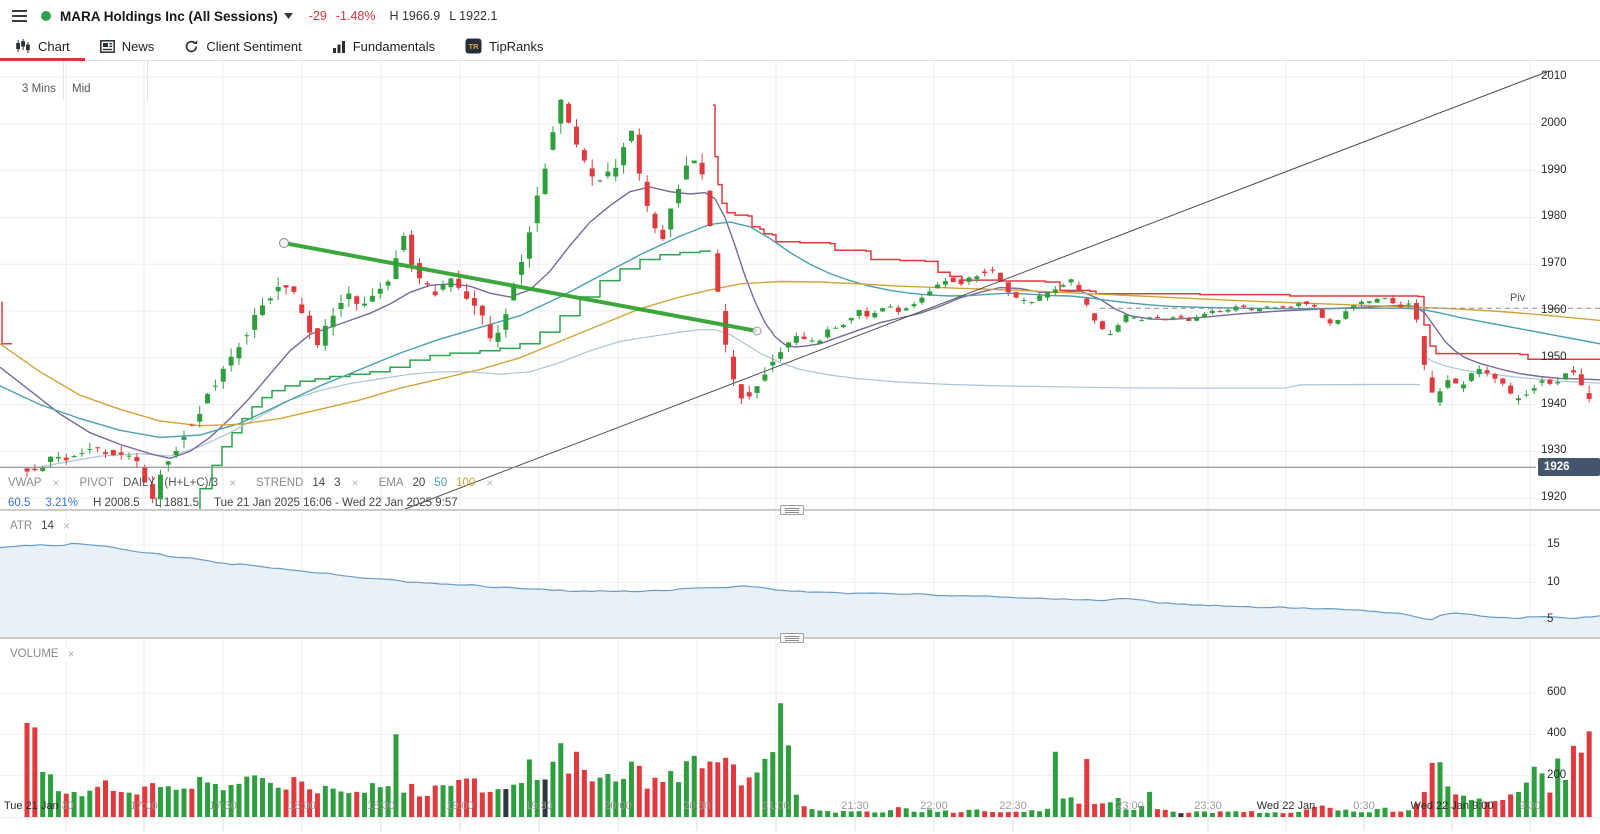 This screenshot has height=834, width=1600. Describe the element at coordinates (191, 46) in the screenshot. I see `sentiment-icon` at that location.